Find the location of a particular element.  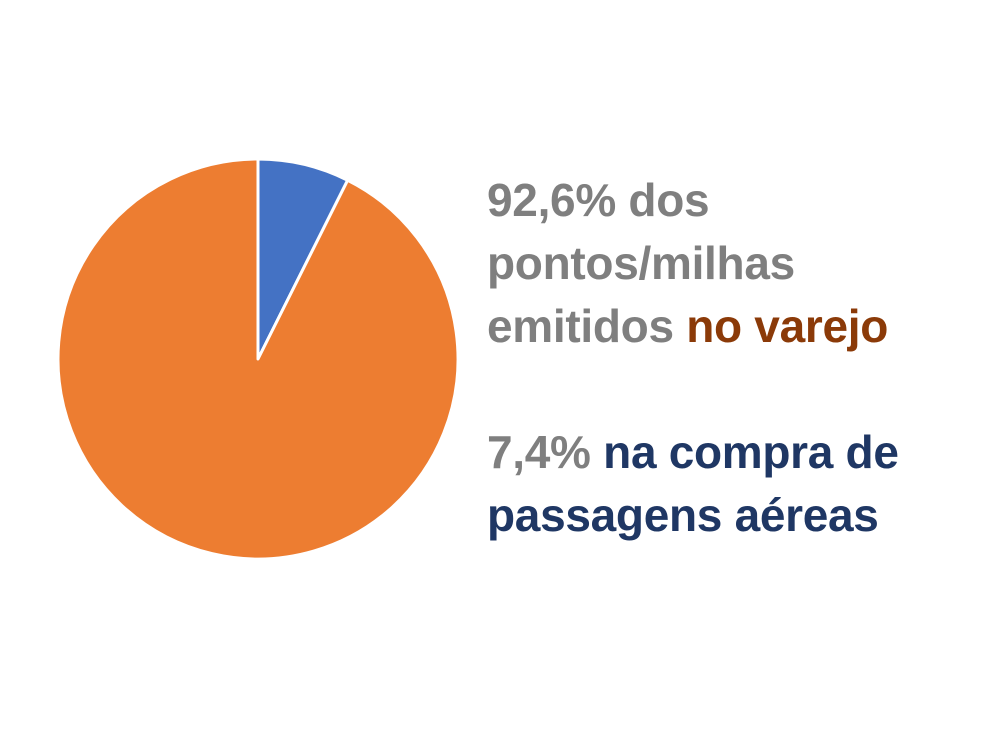

airfare-annotation-highlight-1: na compra de is located at coordinates (751, 452).